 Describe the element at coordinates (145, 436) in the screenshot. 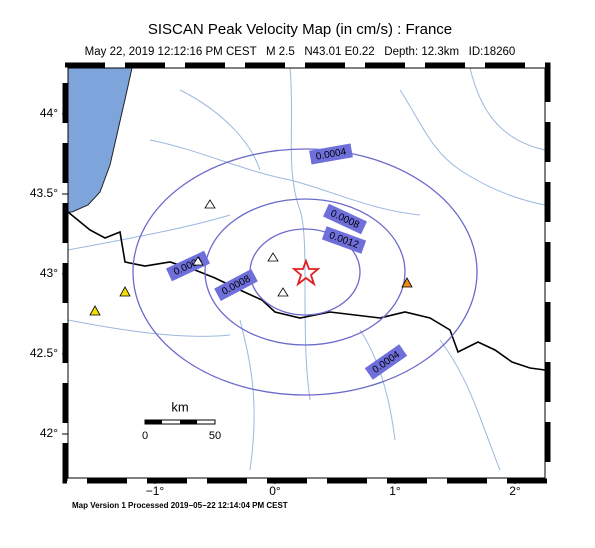

I see `scale-start: 0` at that location.